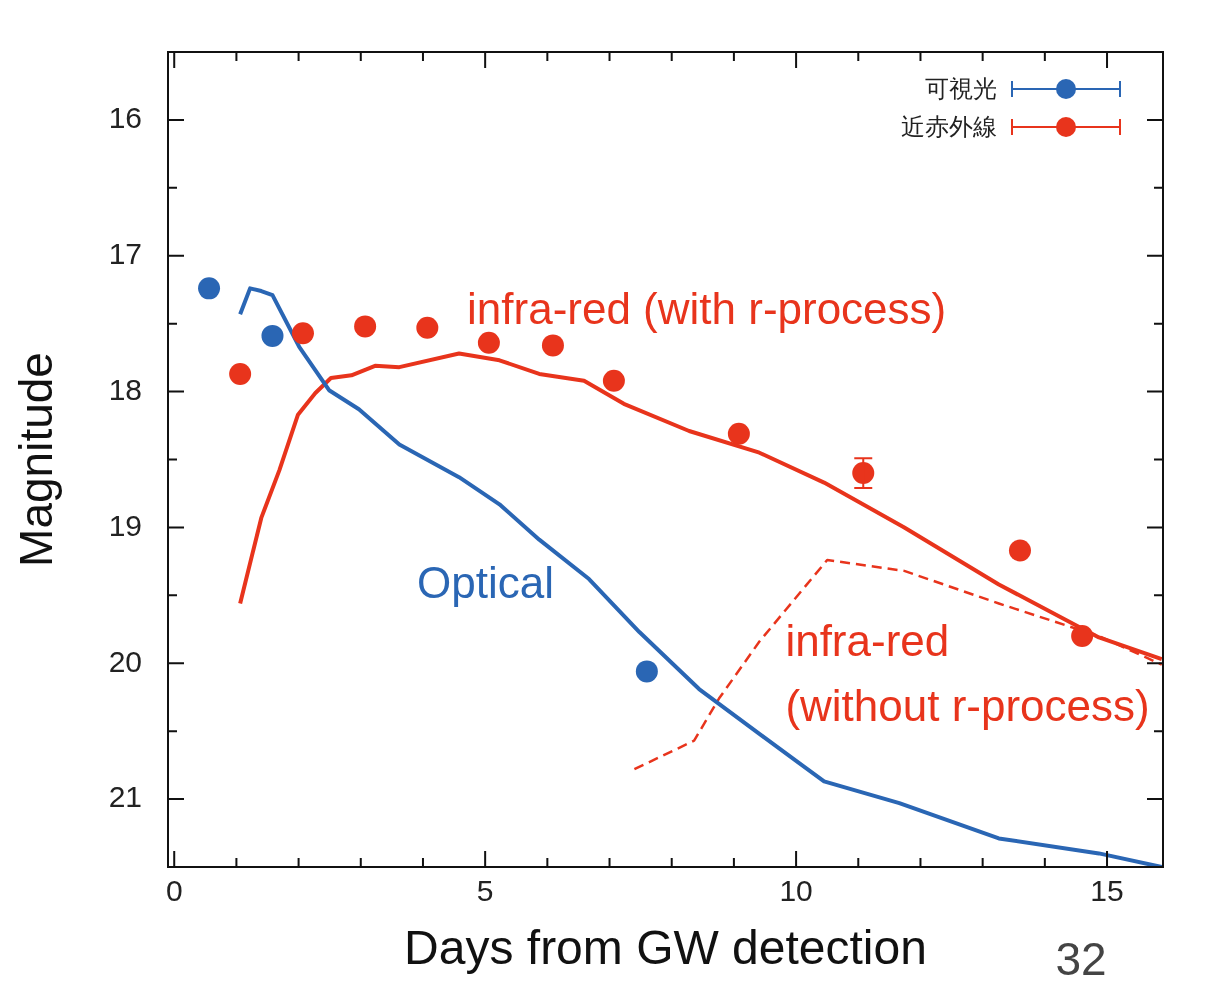  Describe the element at coordinates (125, 389) in the screenshot. I see `y-tick-label: 18` at that location.